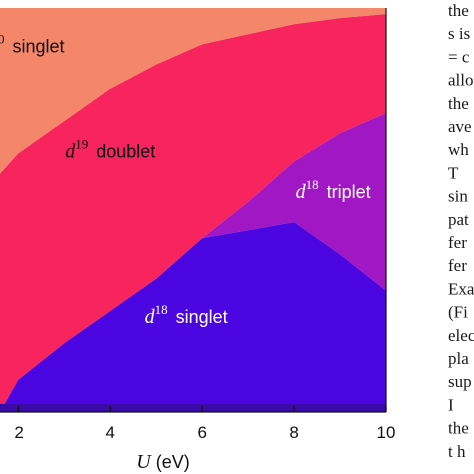 The image size is (474, 474). I want to click on side-text-line: allo, so click(461, 80).